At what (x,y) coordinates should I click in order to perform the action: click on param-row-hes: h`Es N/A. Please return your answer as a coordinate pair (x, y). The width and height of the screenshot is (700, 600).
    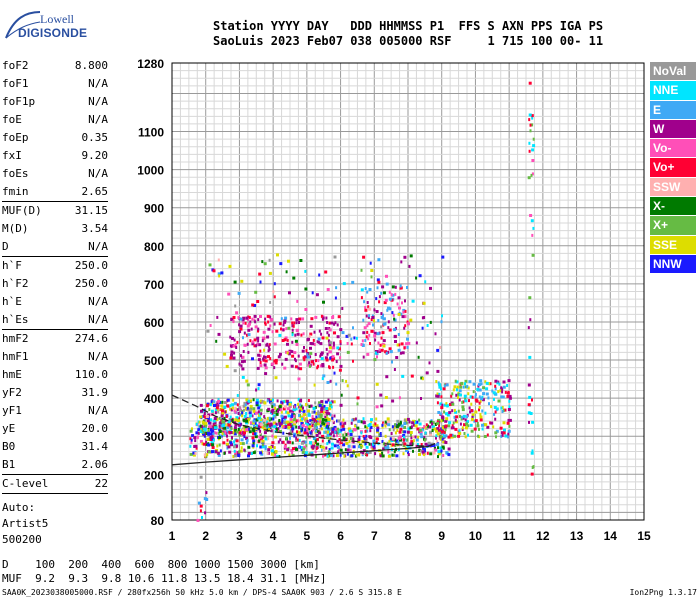
    Looking at the image, I should click on (55, 320).